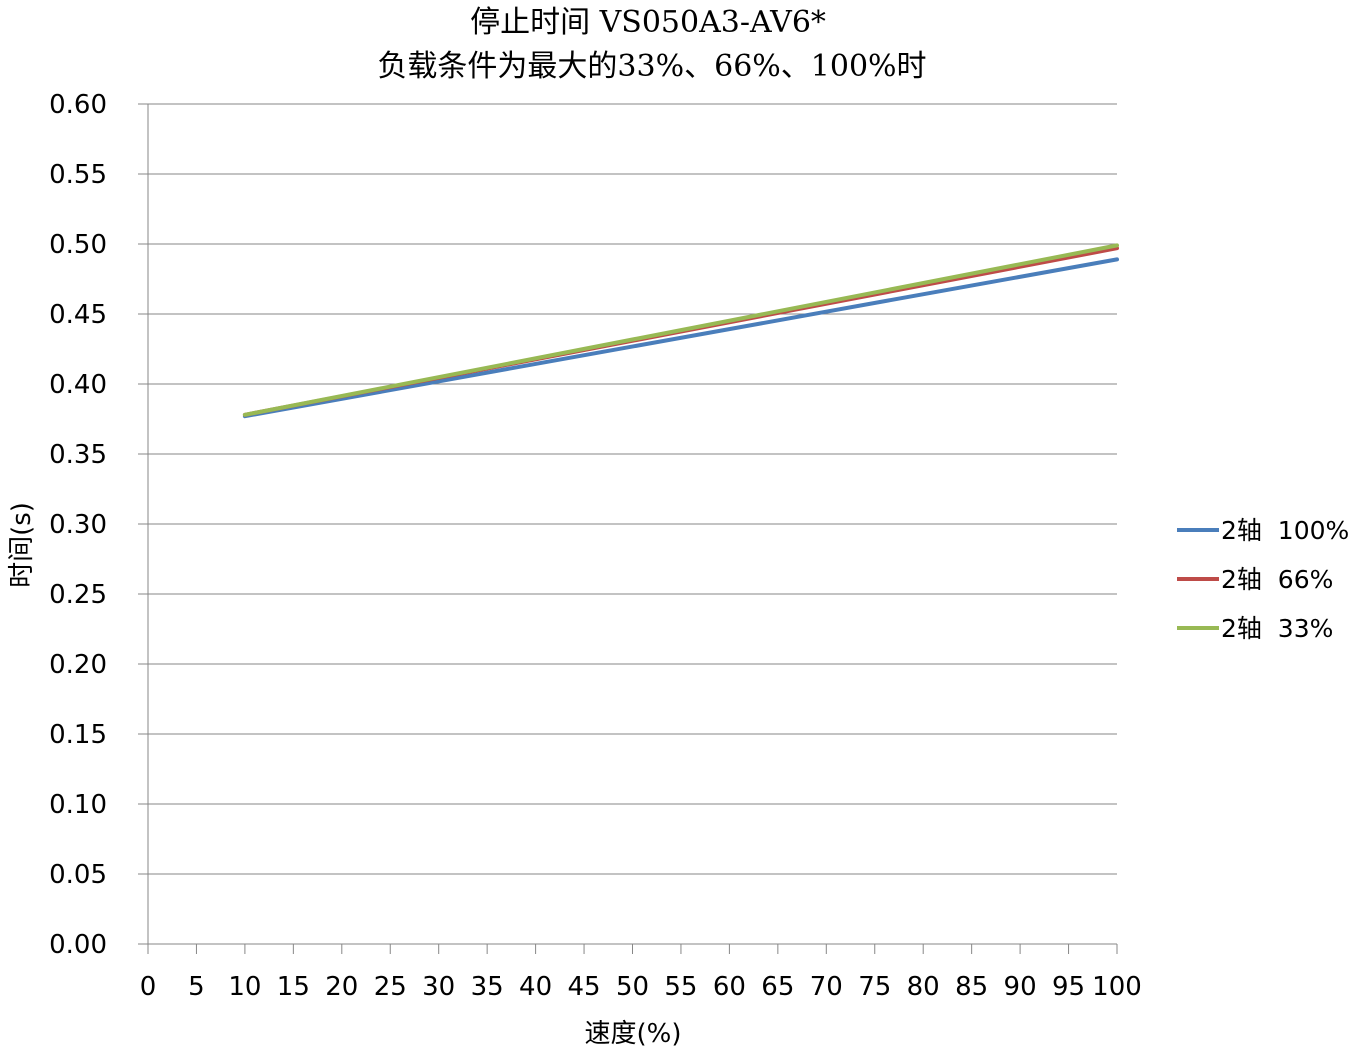  I want to click on y-axis-title: 时间(s), so click(22, 545).